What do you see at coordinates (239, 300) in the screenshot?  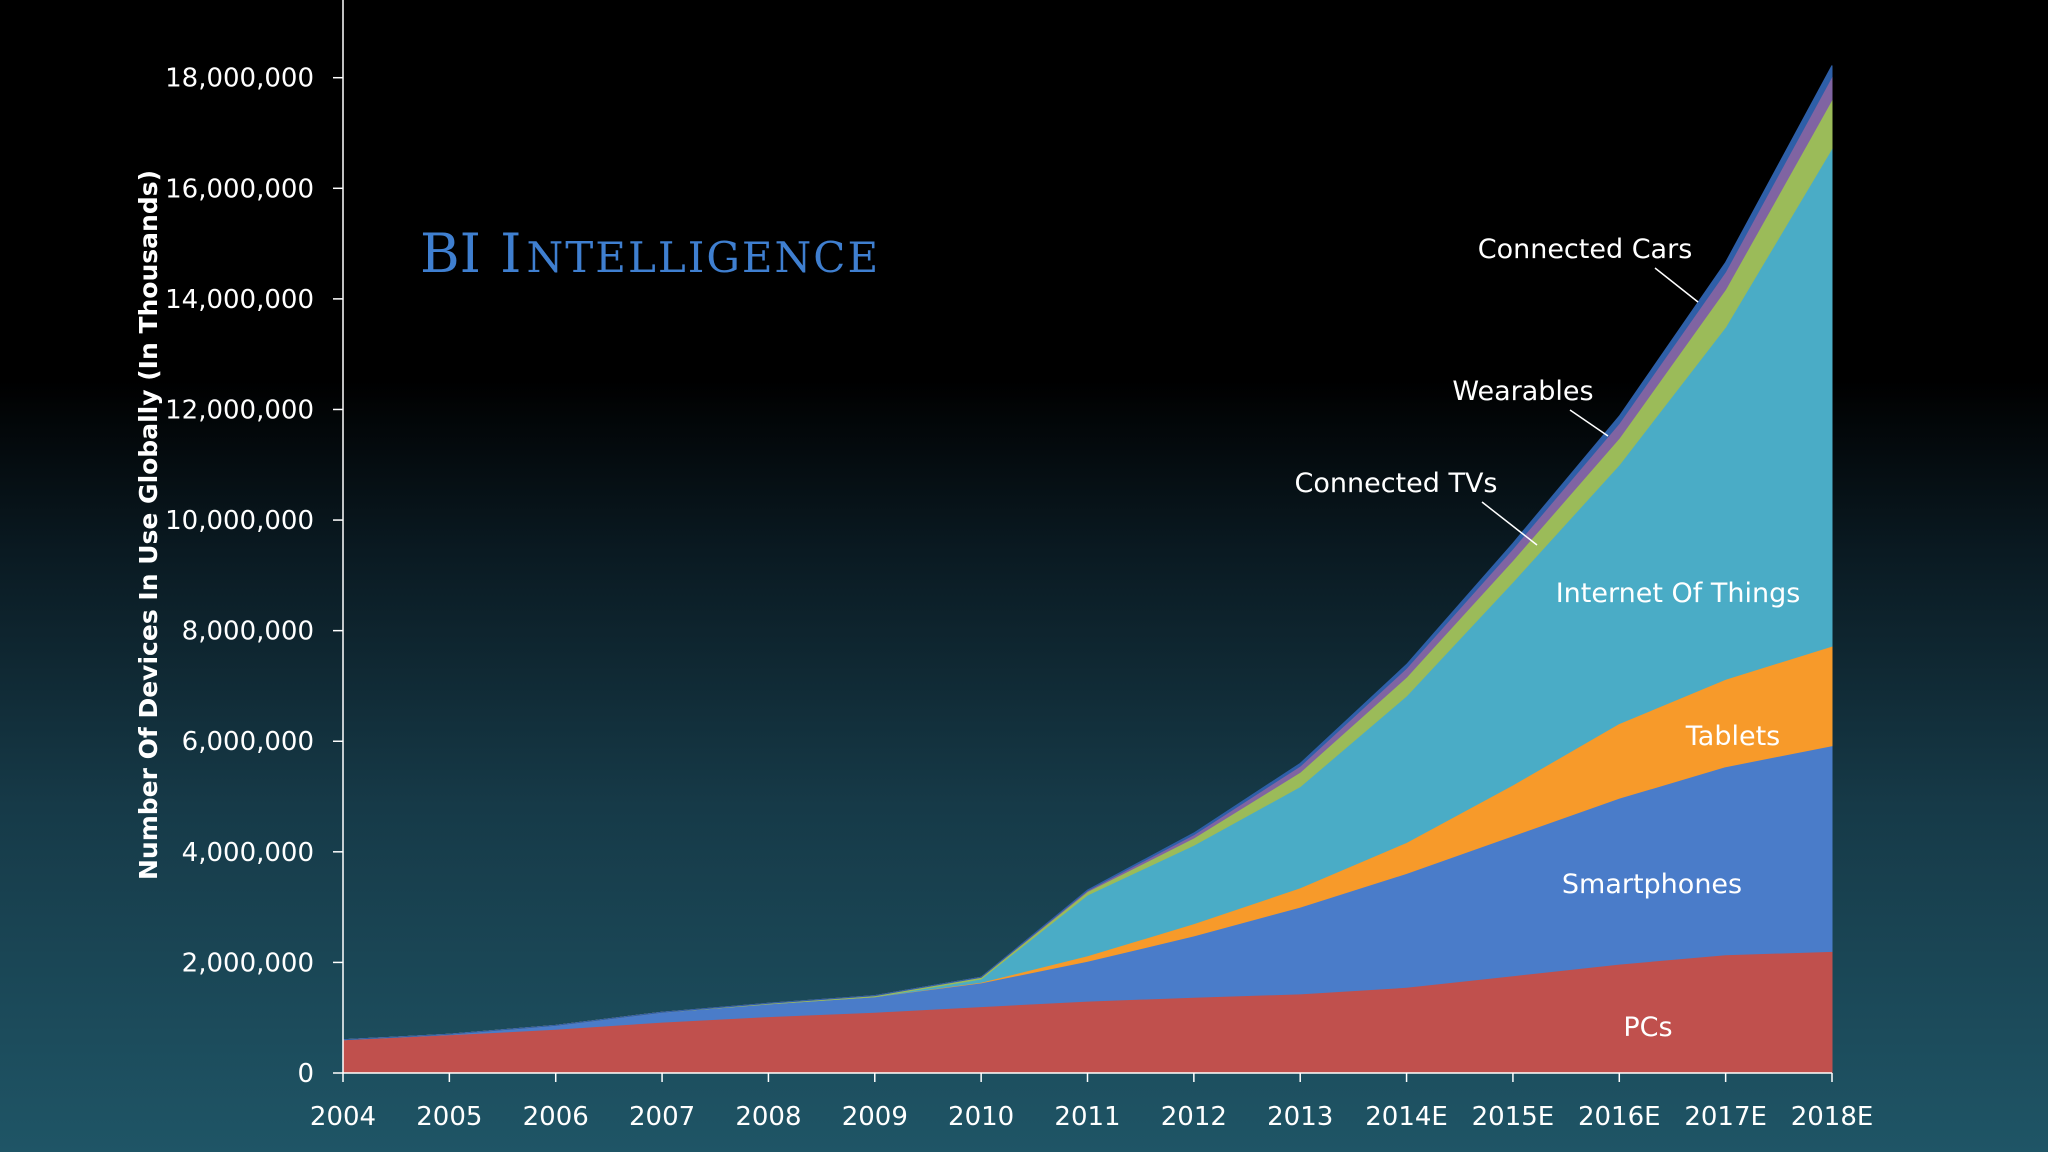 I see `y-tick-label: 14,000,000` at bounding box center [239, 300].